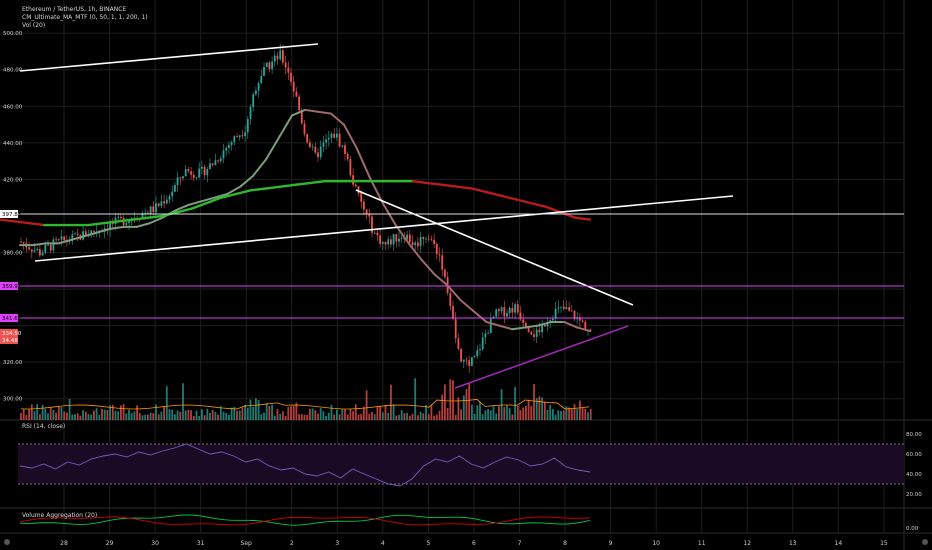  What do you see at coordinates (13, 253) in the screenshot?
I see `price-tick-label: 380.00` at bounding box center [13, 253].